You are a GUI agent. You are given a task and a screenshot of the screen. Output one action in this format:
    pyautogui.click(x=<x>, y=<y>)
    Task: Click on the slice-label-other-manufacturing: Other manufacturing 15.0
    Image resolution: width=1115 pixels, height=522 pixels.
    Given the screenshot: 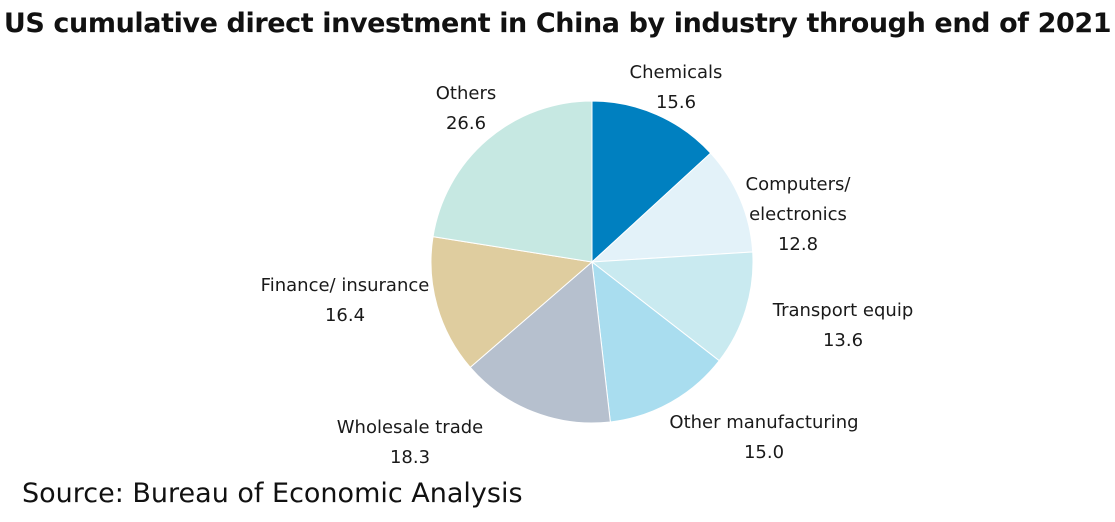 What is the action you would take?
    pyautogui.click(x=763, y=437)
    